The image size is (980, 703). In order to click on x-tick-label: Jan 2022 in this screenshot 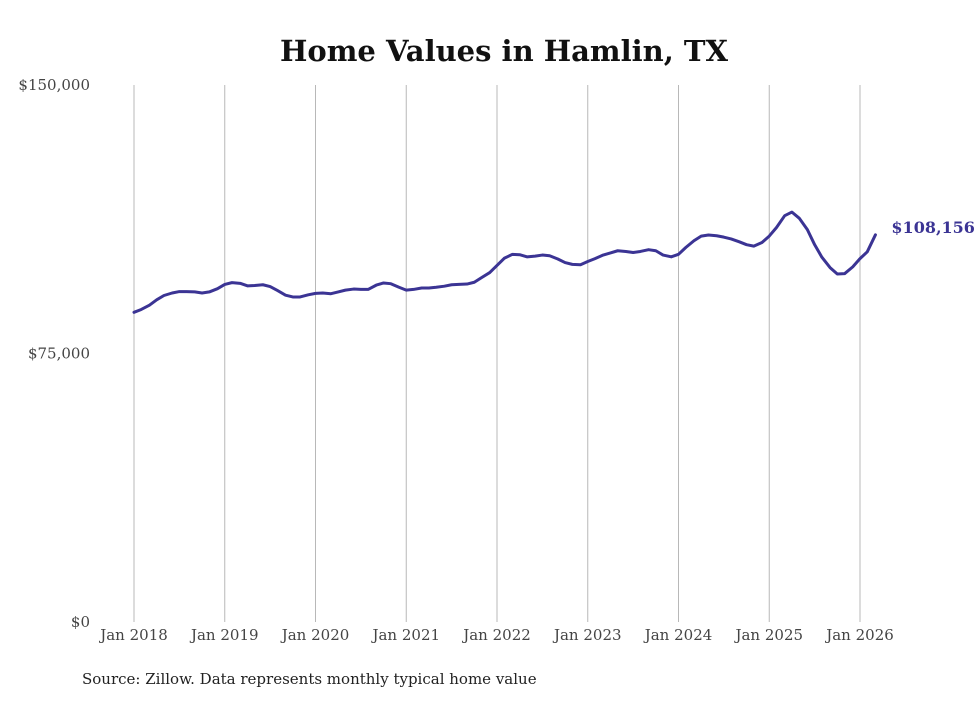, I will do `click(496, 635)`.